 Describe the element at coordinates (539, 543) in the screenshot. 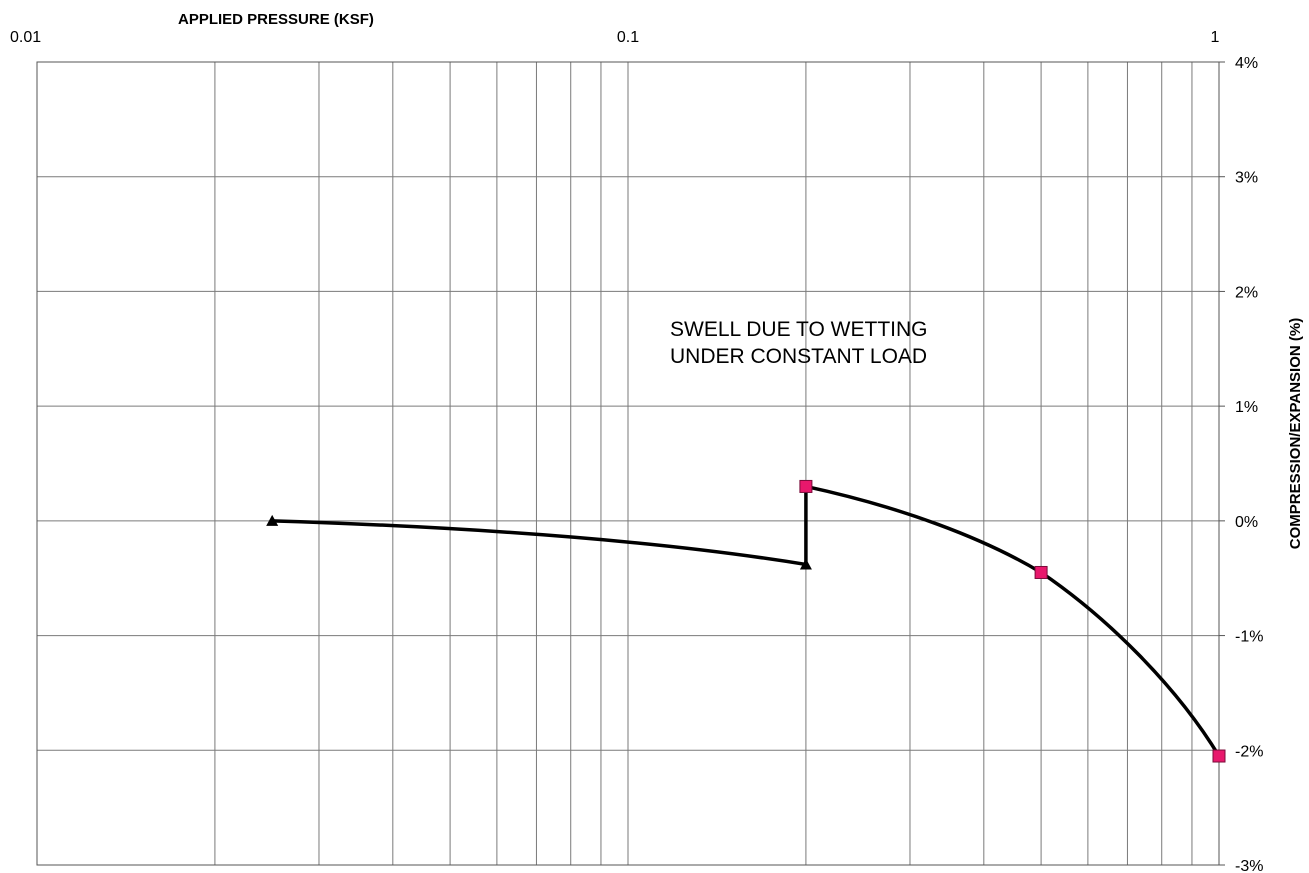

I see `series-line-loading` at that location.